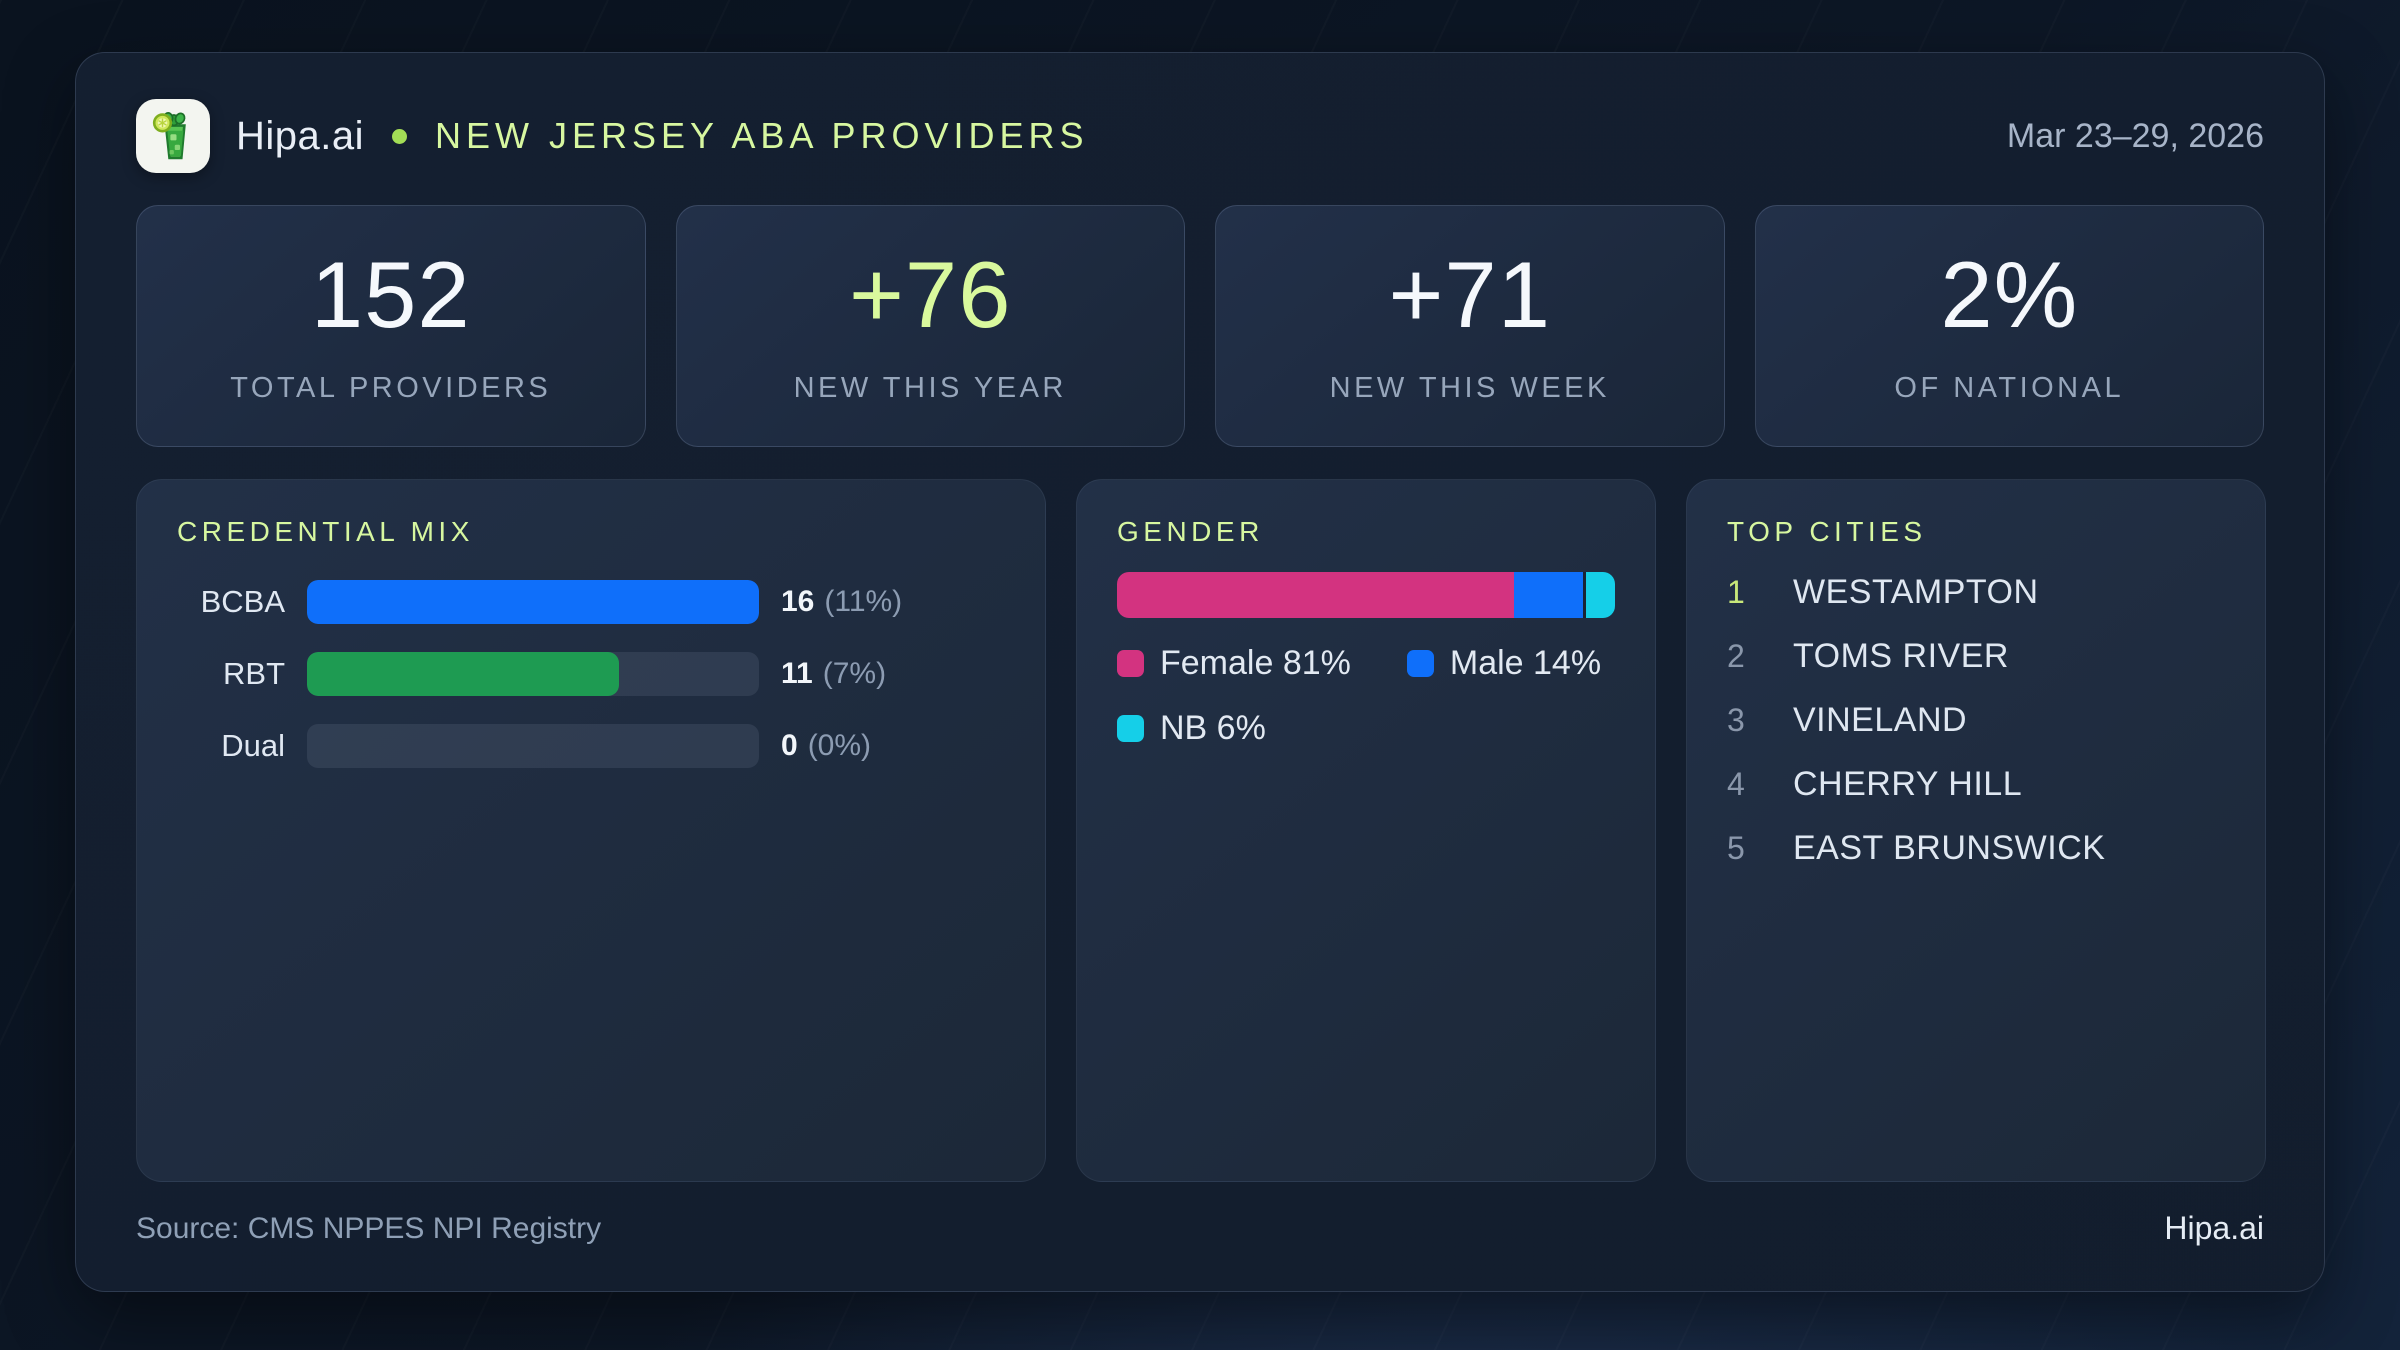  Describe the element at coordinates (1901, 655) in the screenshot. I see `city-name: TOMS RIVER` at that location.